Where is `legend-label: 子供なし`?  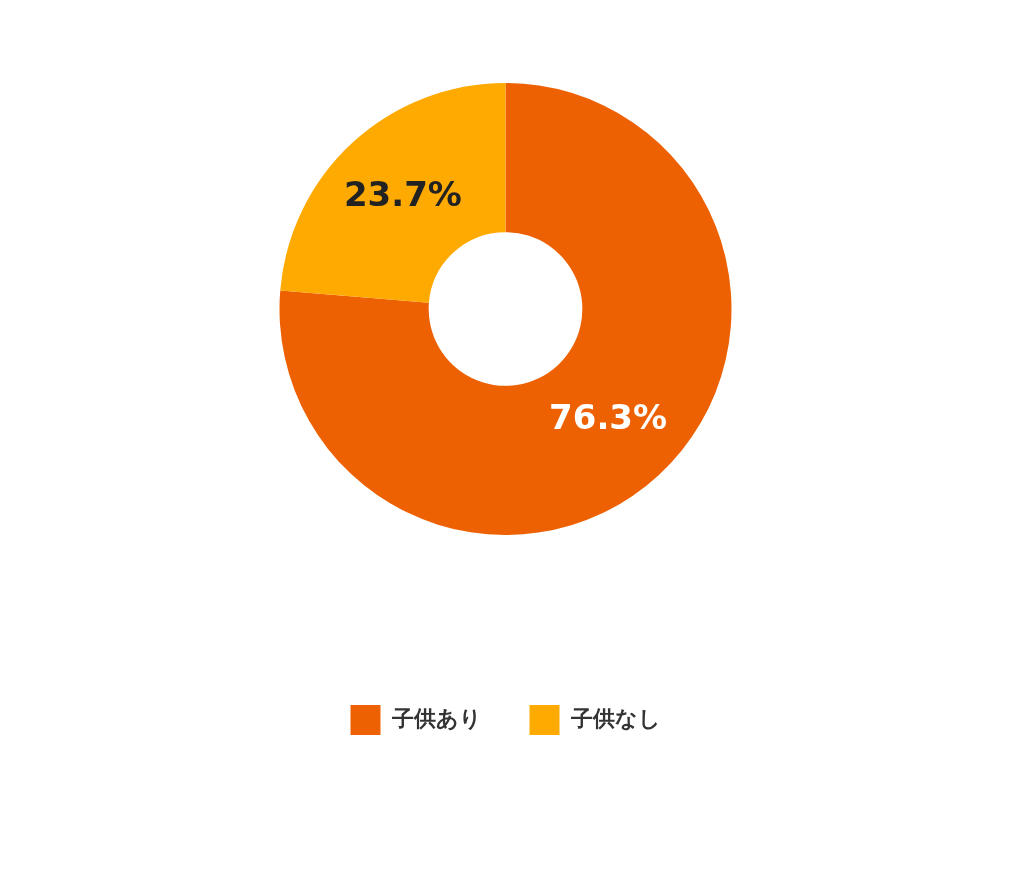
legend-label: 子供なし is located at coordinates (615, 718).